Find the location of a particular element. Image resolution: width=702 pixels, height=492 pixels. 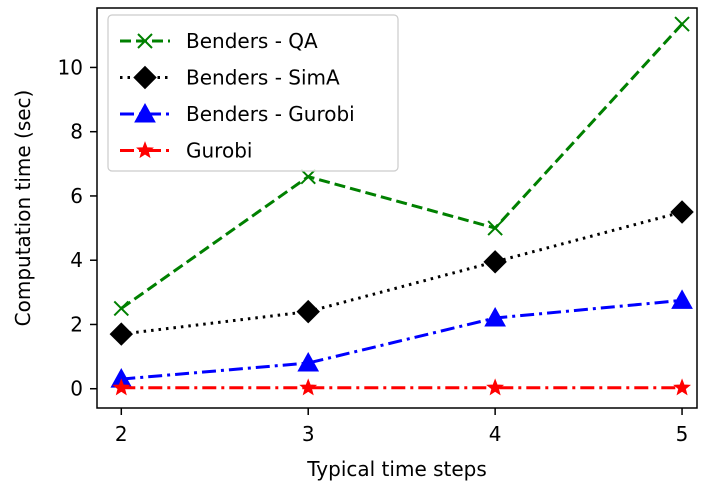

legend-item-benders-sima: Benders - SimA is located at coordinates (230, 78).